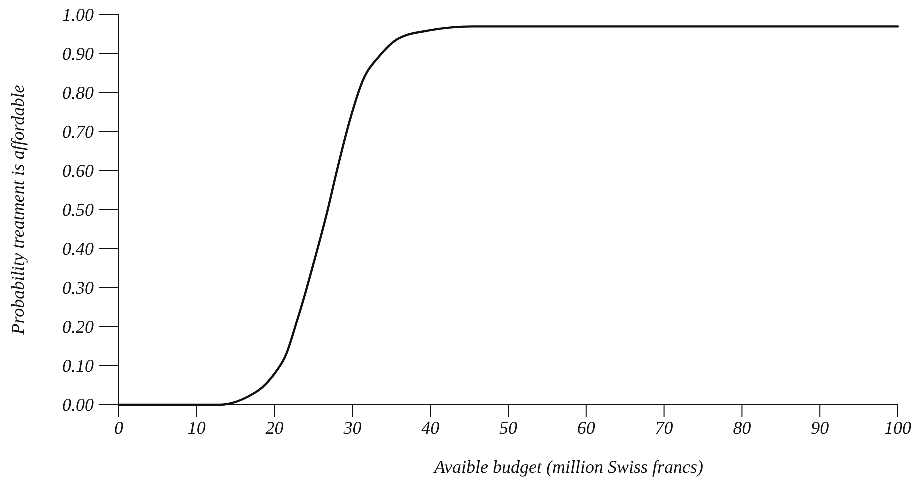 The image size is (919, 485). Describe the element at coordinates (569, 467) in the screenshot. I see `x-axis-title: Avaible budget (million Swiss francs)` at that location.